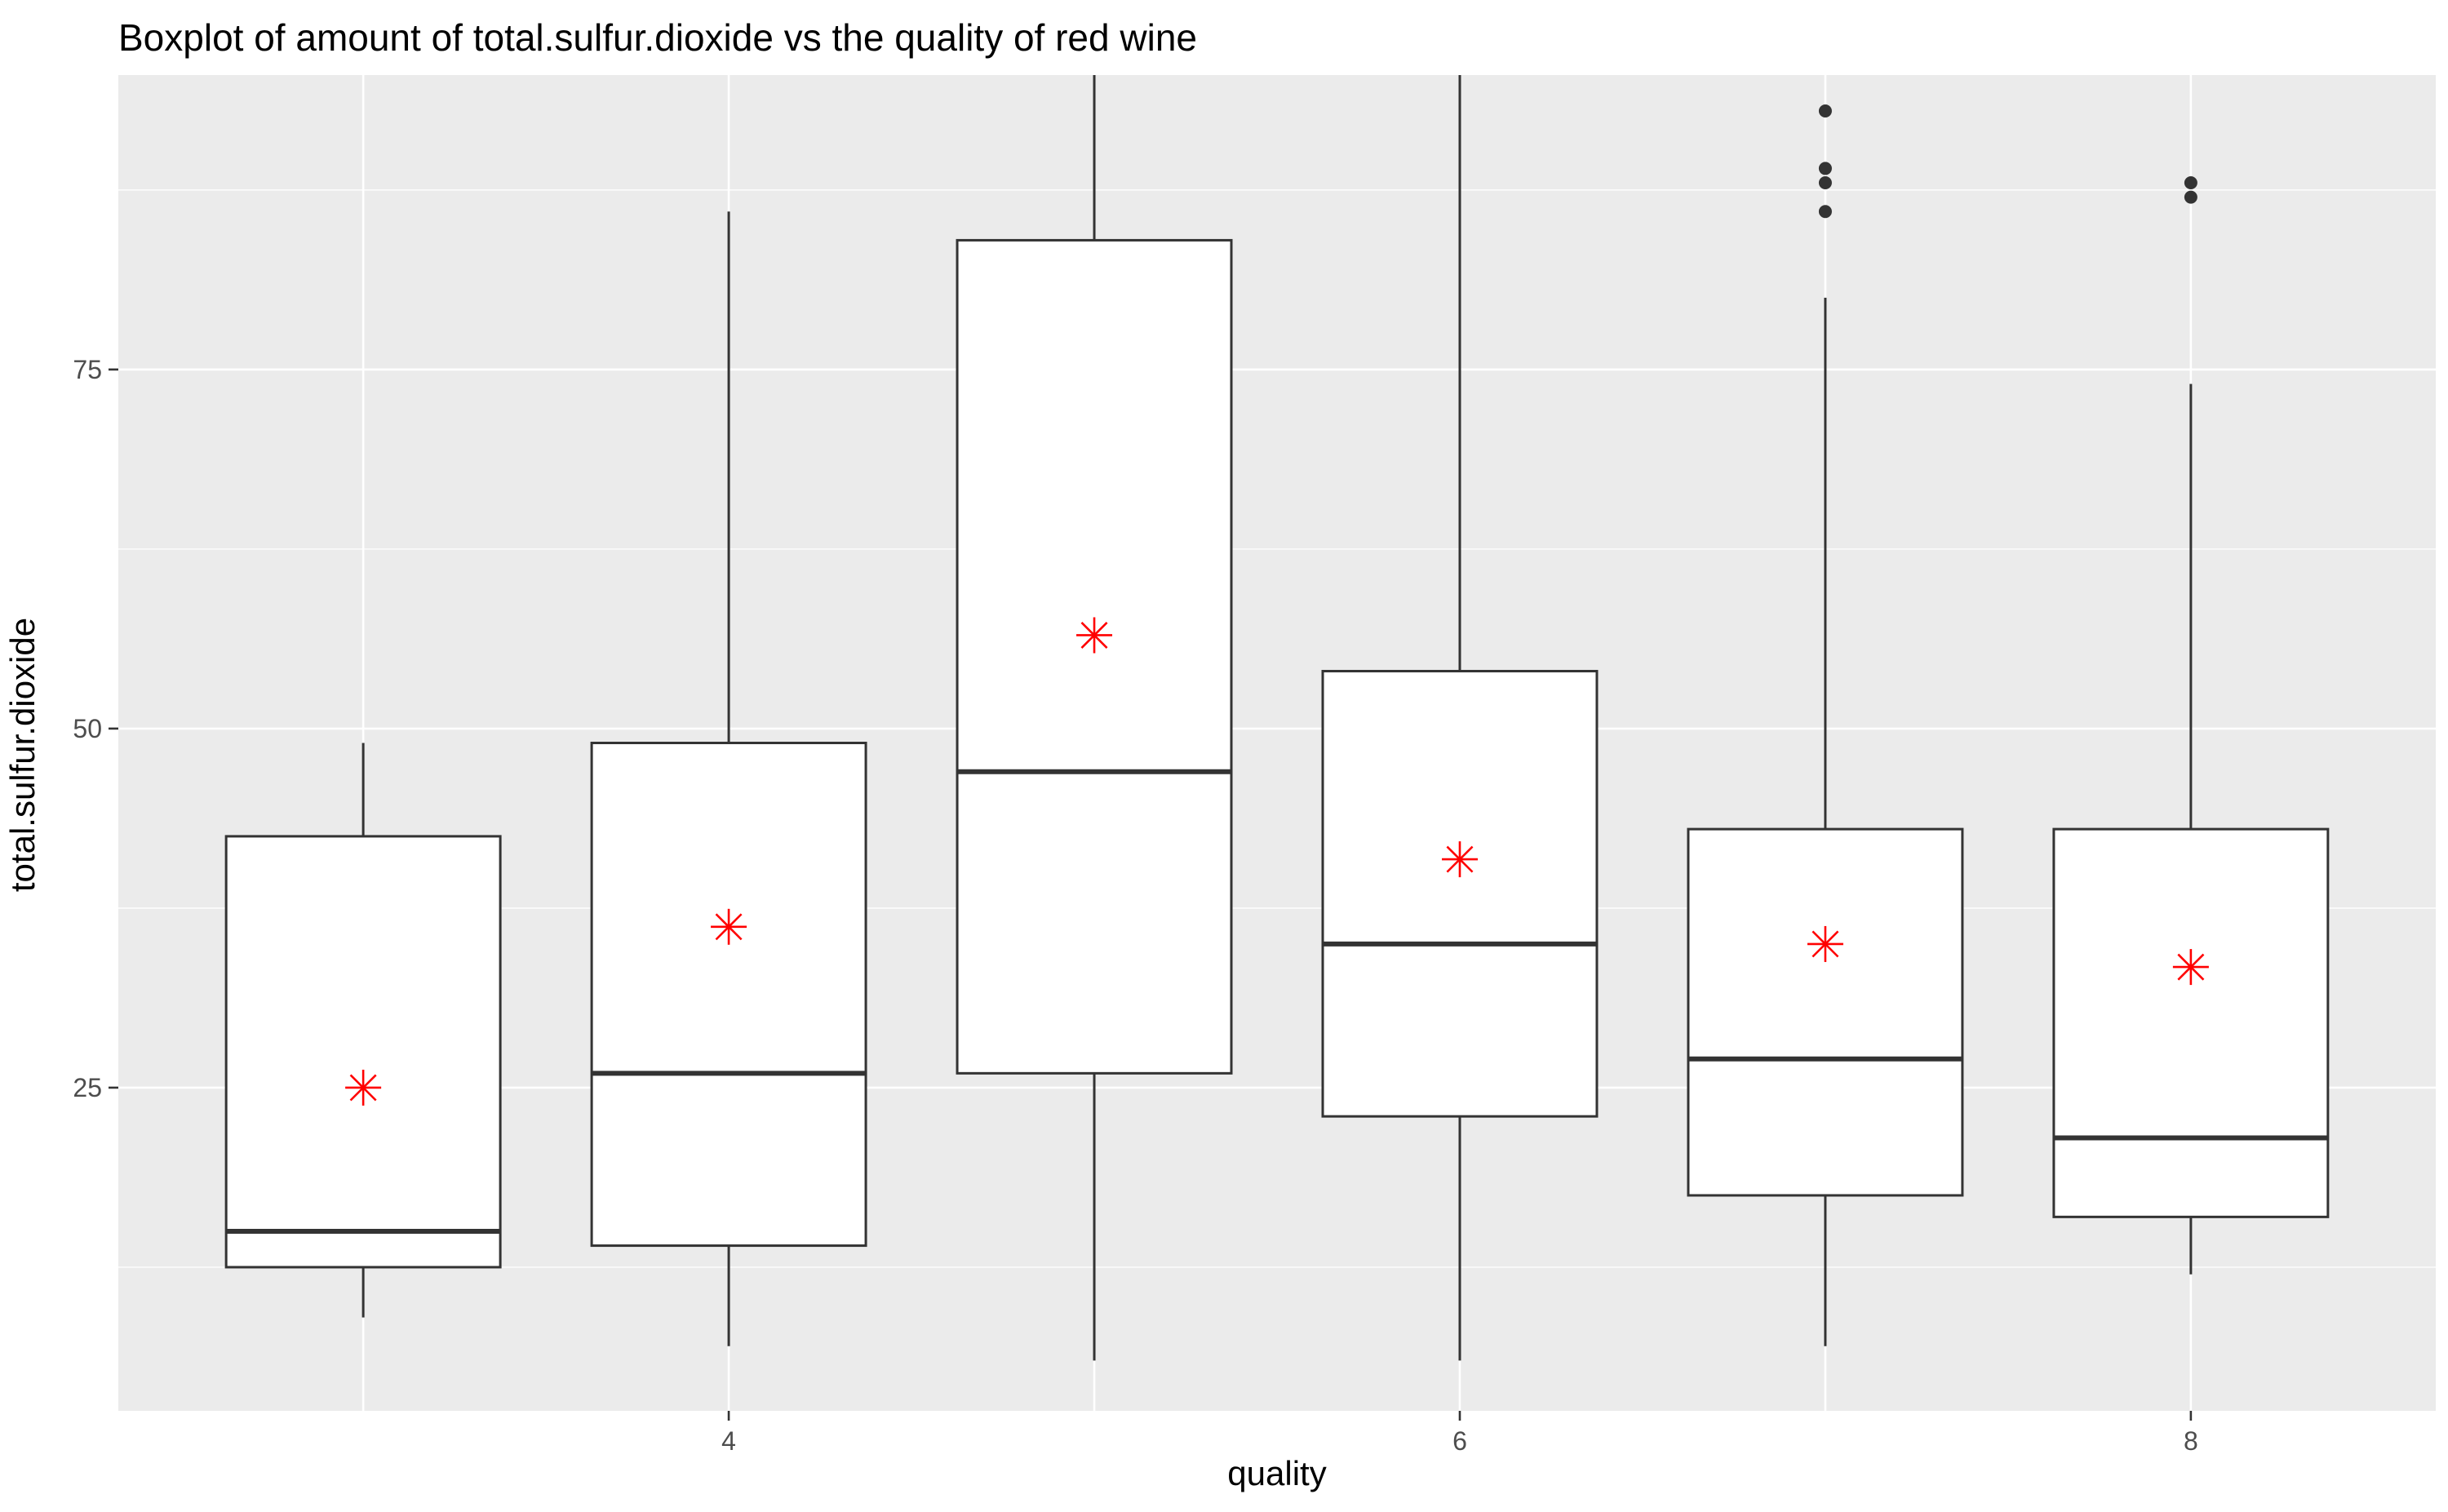 Image resolution: width=2448 pixels, height=1512 pixels. What do you see at coordinates (1459, 1441) in the screenshot?
I see `x-tick-label: 6` at bounding box center [1459, 1441].